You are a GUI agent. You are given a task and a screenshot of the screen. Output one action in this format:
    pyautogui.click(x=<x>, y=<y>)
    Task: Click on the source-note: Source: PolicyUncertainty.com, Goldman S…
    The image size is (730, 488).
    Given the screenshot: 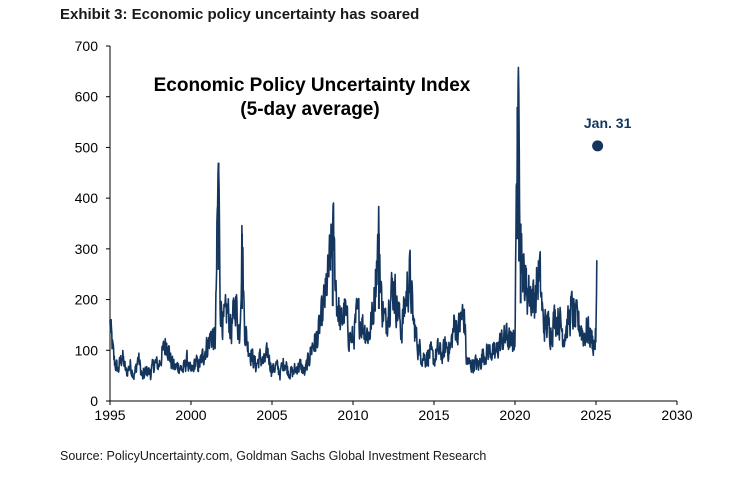 What is the action you would take?
    pyautogui.click(x=273, y=456)
    